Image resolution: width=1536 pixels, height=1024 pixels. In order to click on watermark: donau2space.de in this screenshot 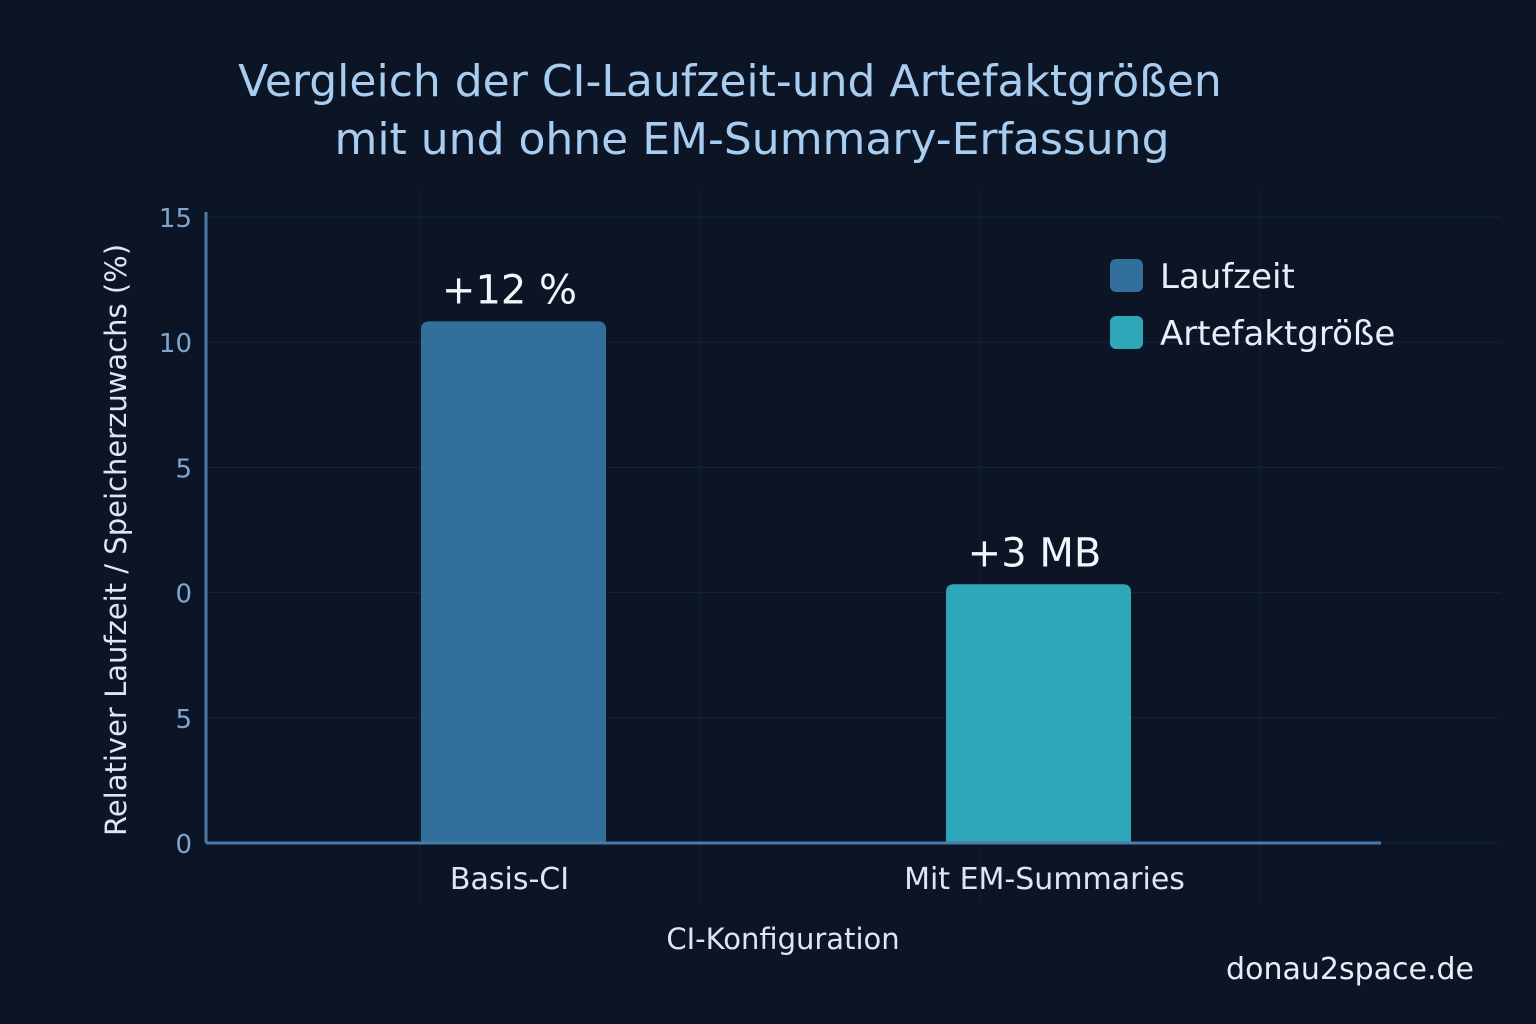, I will do `click(1350, 969)`.